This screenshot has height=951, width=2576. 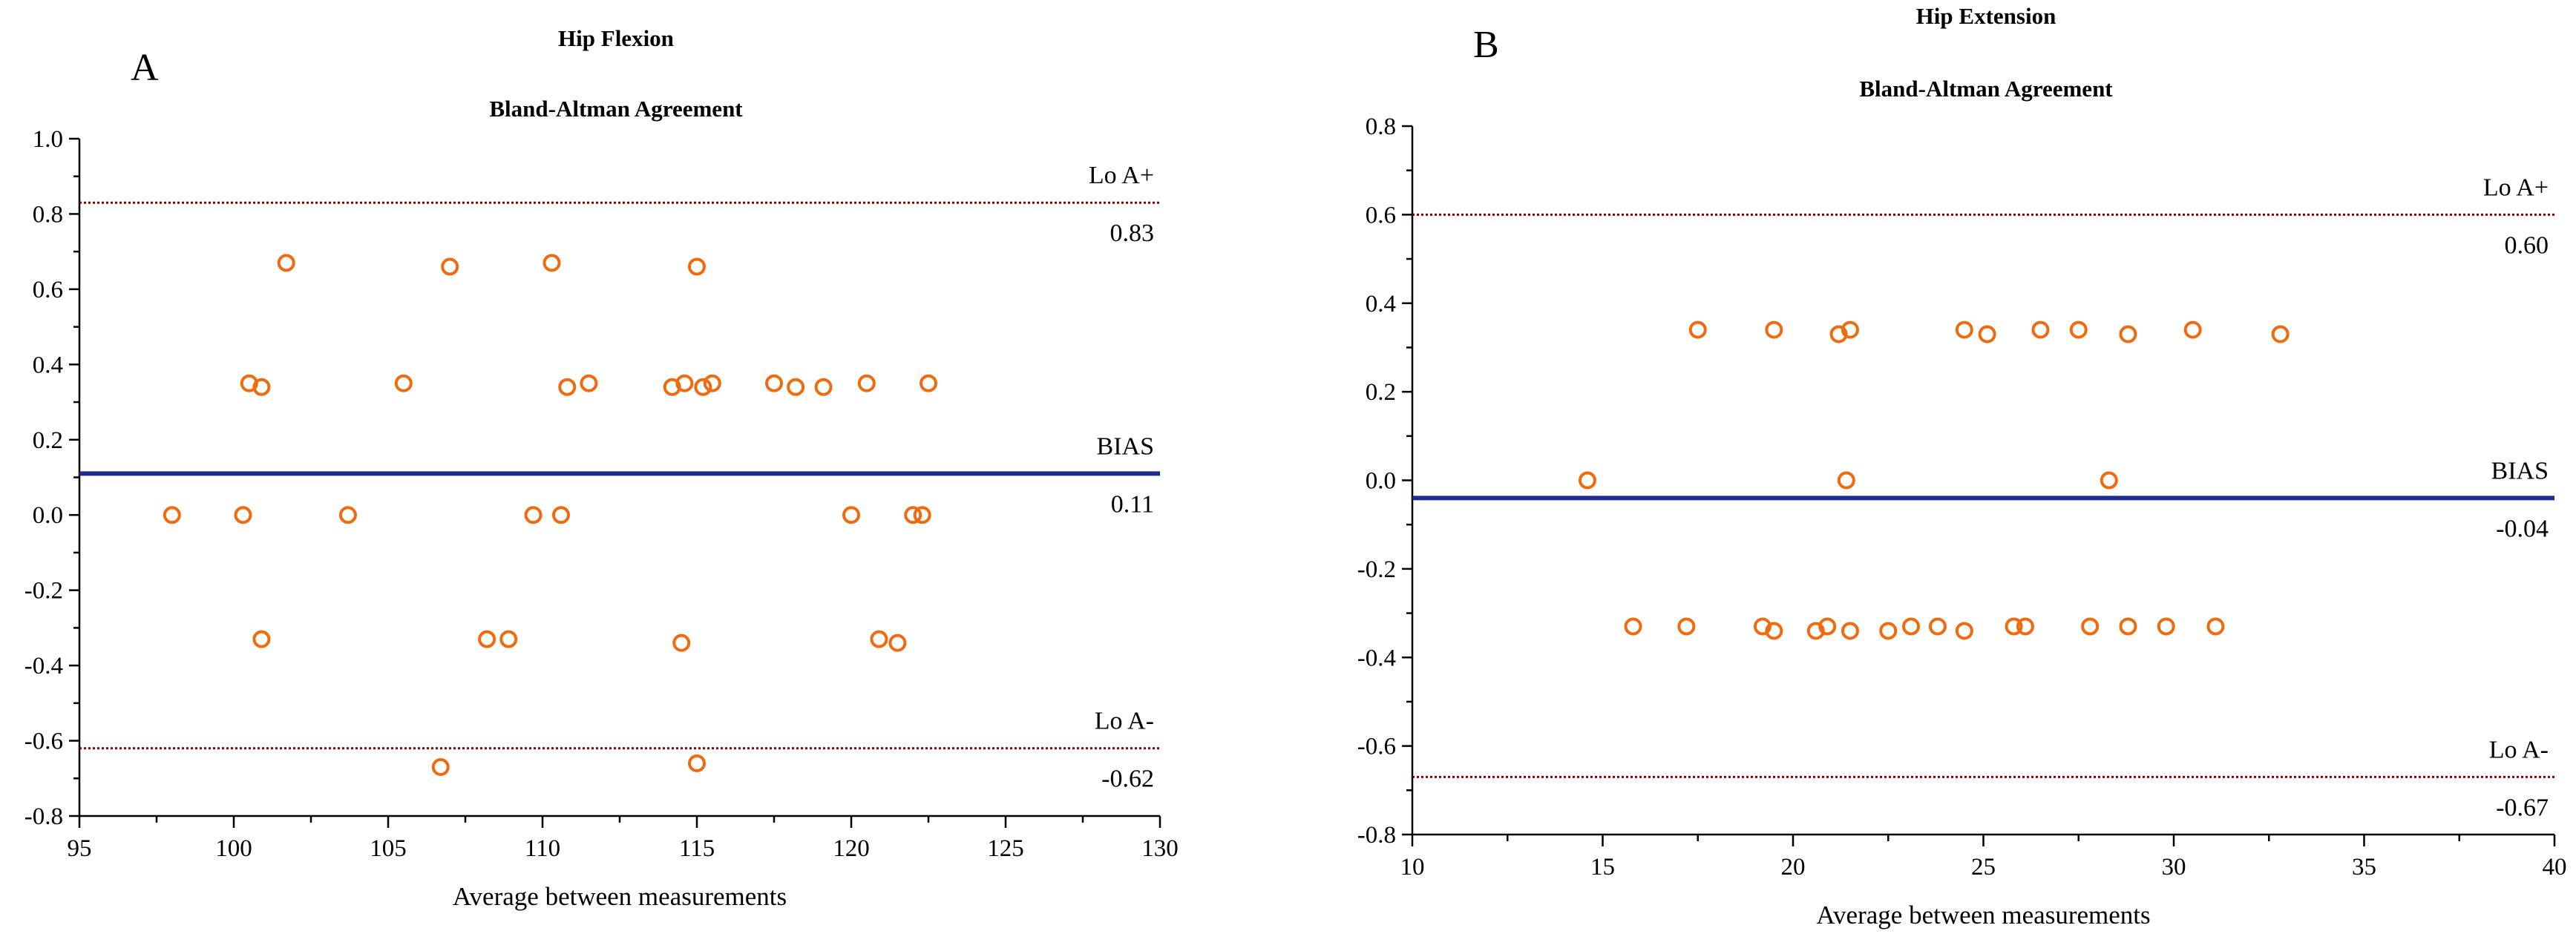 I want to click on x-tick-label: 125, so click(x=1005, y=848).